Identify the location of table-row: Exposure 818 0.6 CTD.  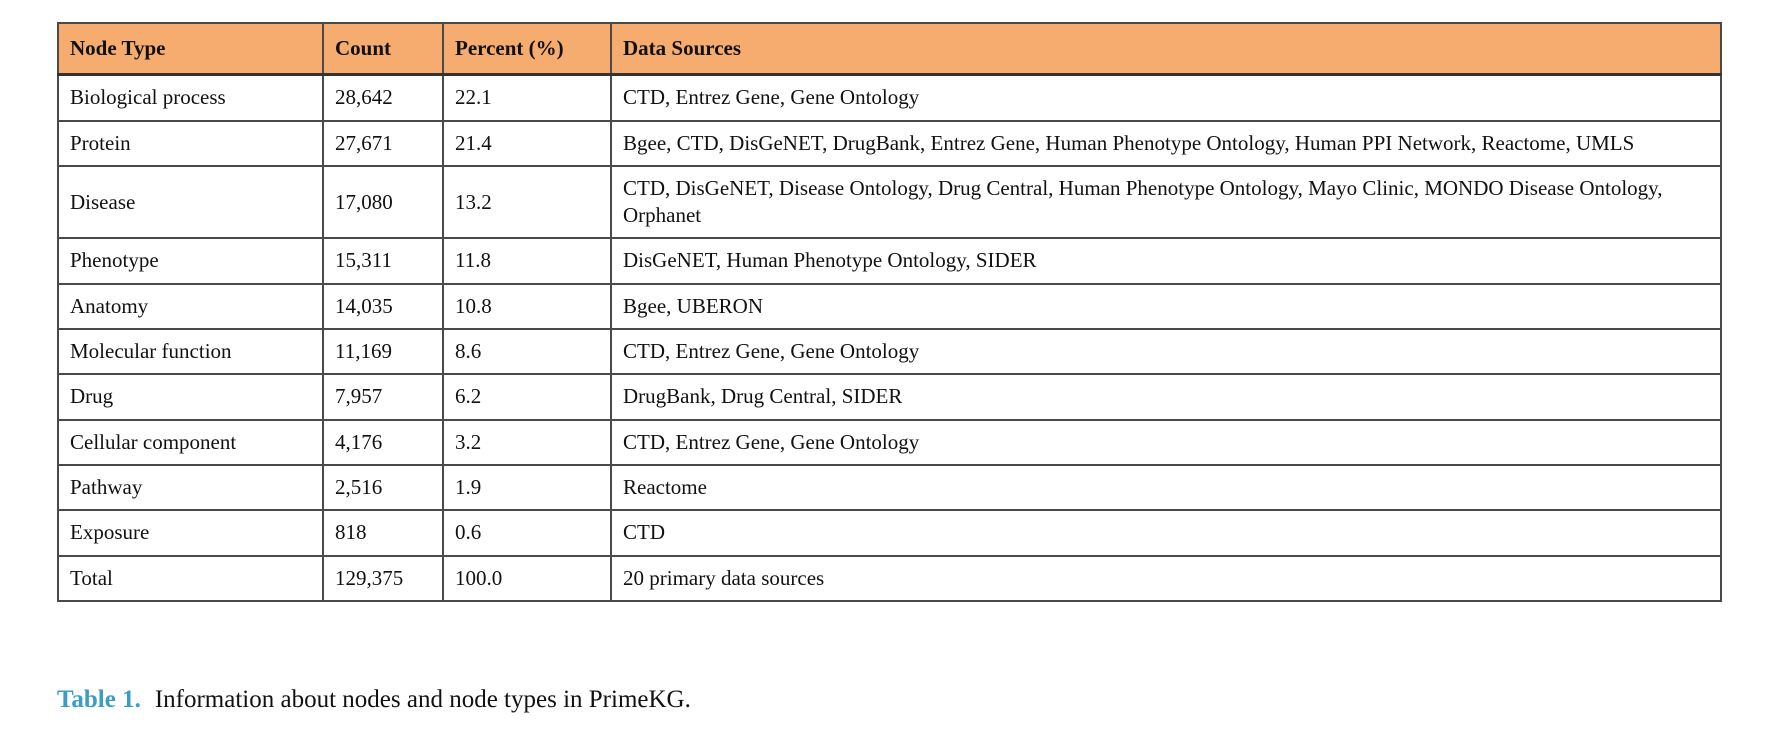
(889, 533).